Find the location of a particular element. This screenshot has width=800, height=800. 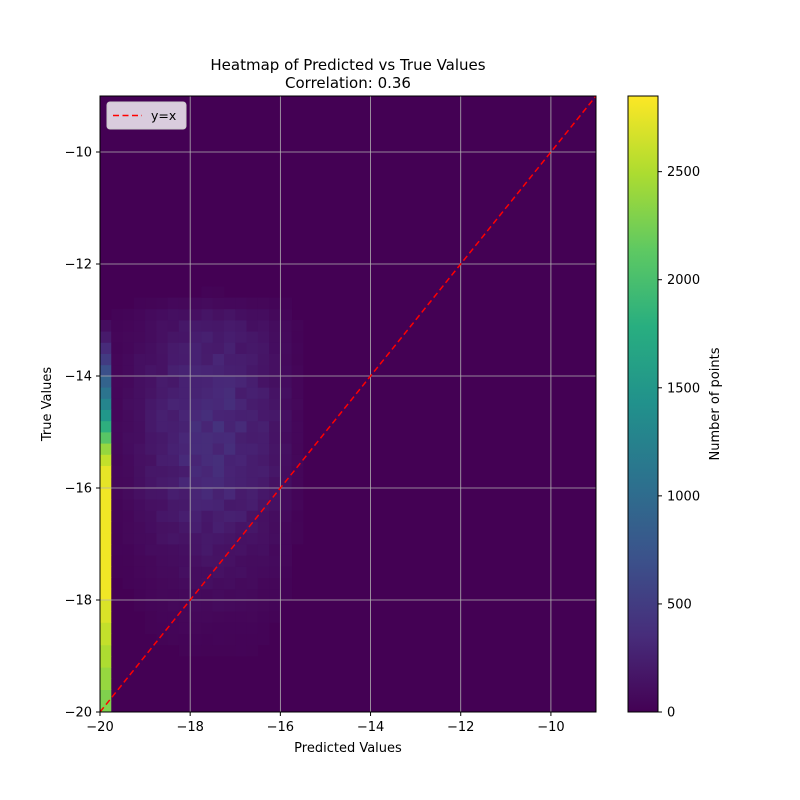

x-tick-label: −18 is located at coordinates (189, 727).